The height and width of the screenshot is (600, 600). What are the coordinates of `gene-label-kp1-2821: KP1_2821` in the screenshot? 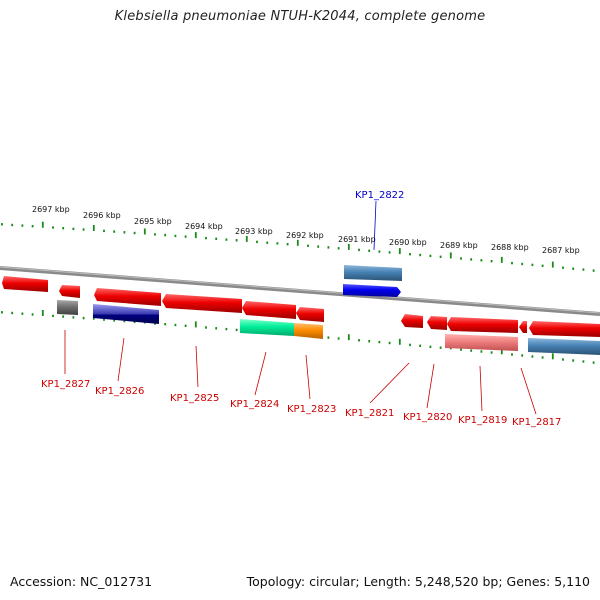 It's located at (369, 413).